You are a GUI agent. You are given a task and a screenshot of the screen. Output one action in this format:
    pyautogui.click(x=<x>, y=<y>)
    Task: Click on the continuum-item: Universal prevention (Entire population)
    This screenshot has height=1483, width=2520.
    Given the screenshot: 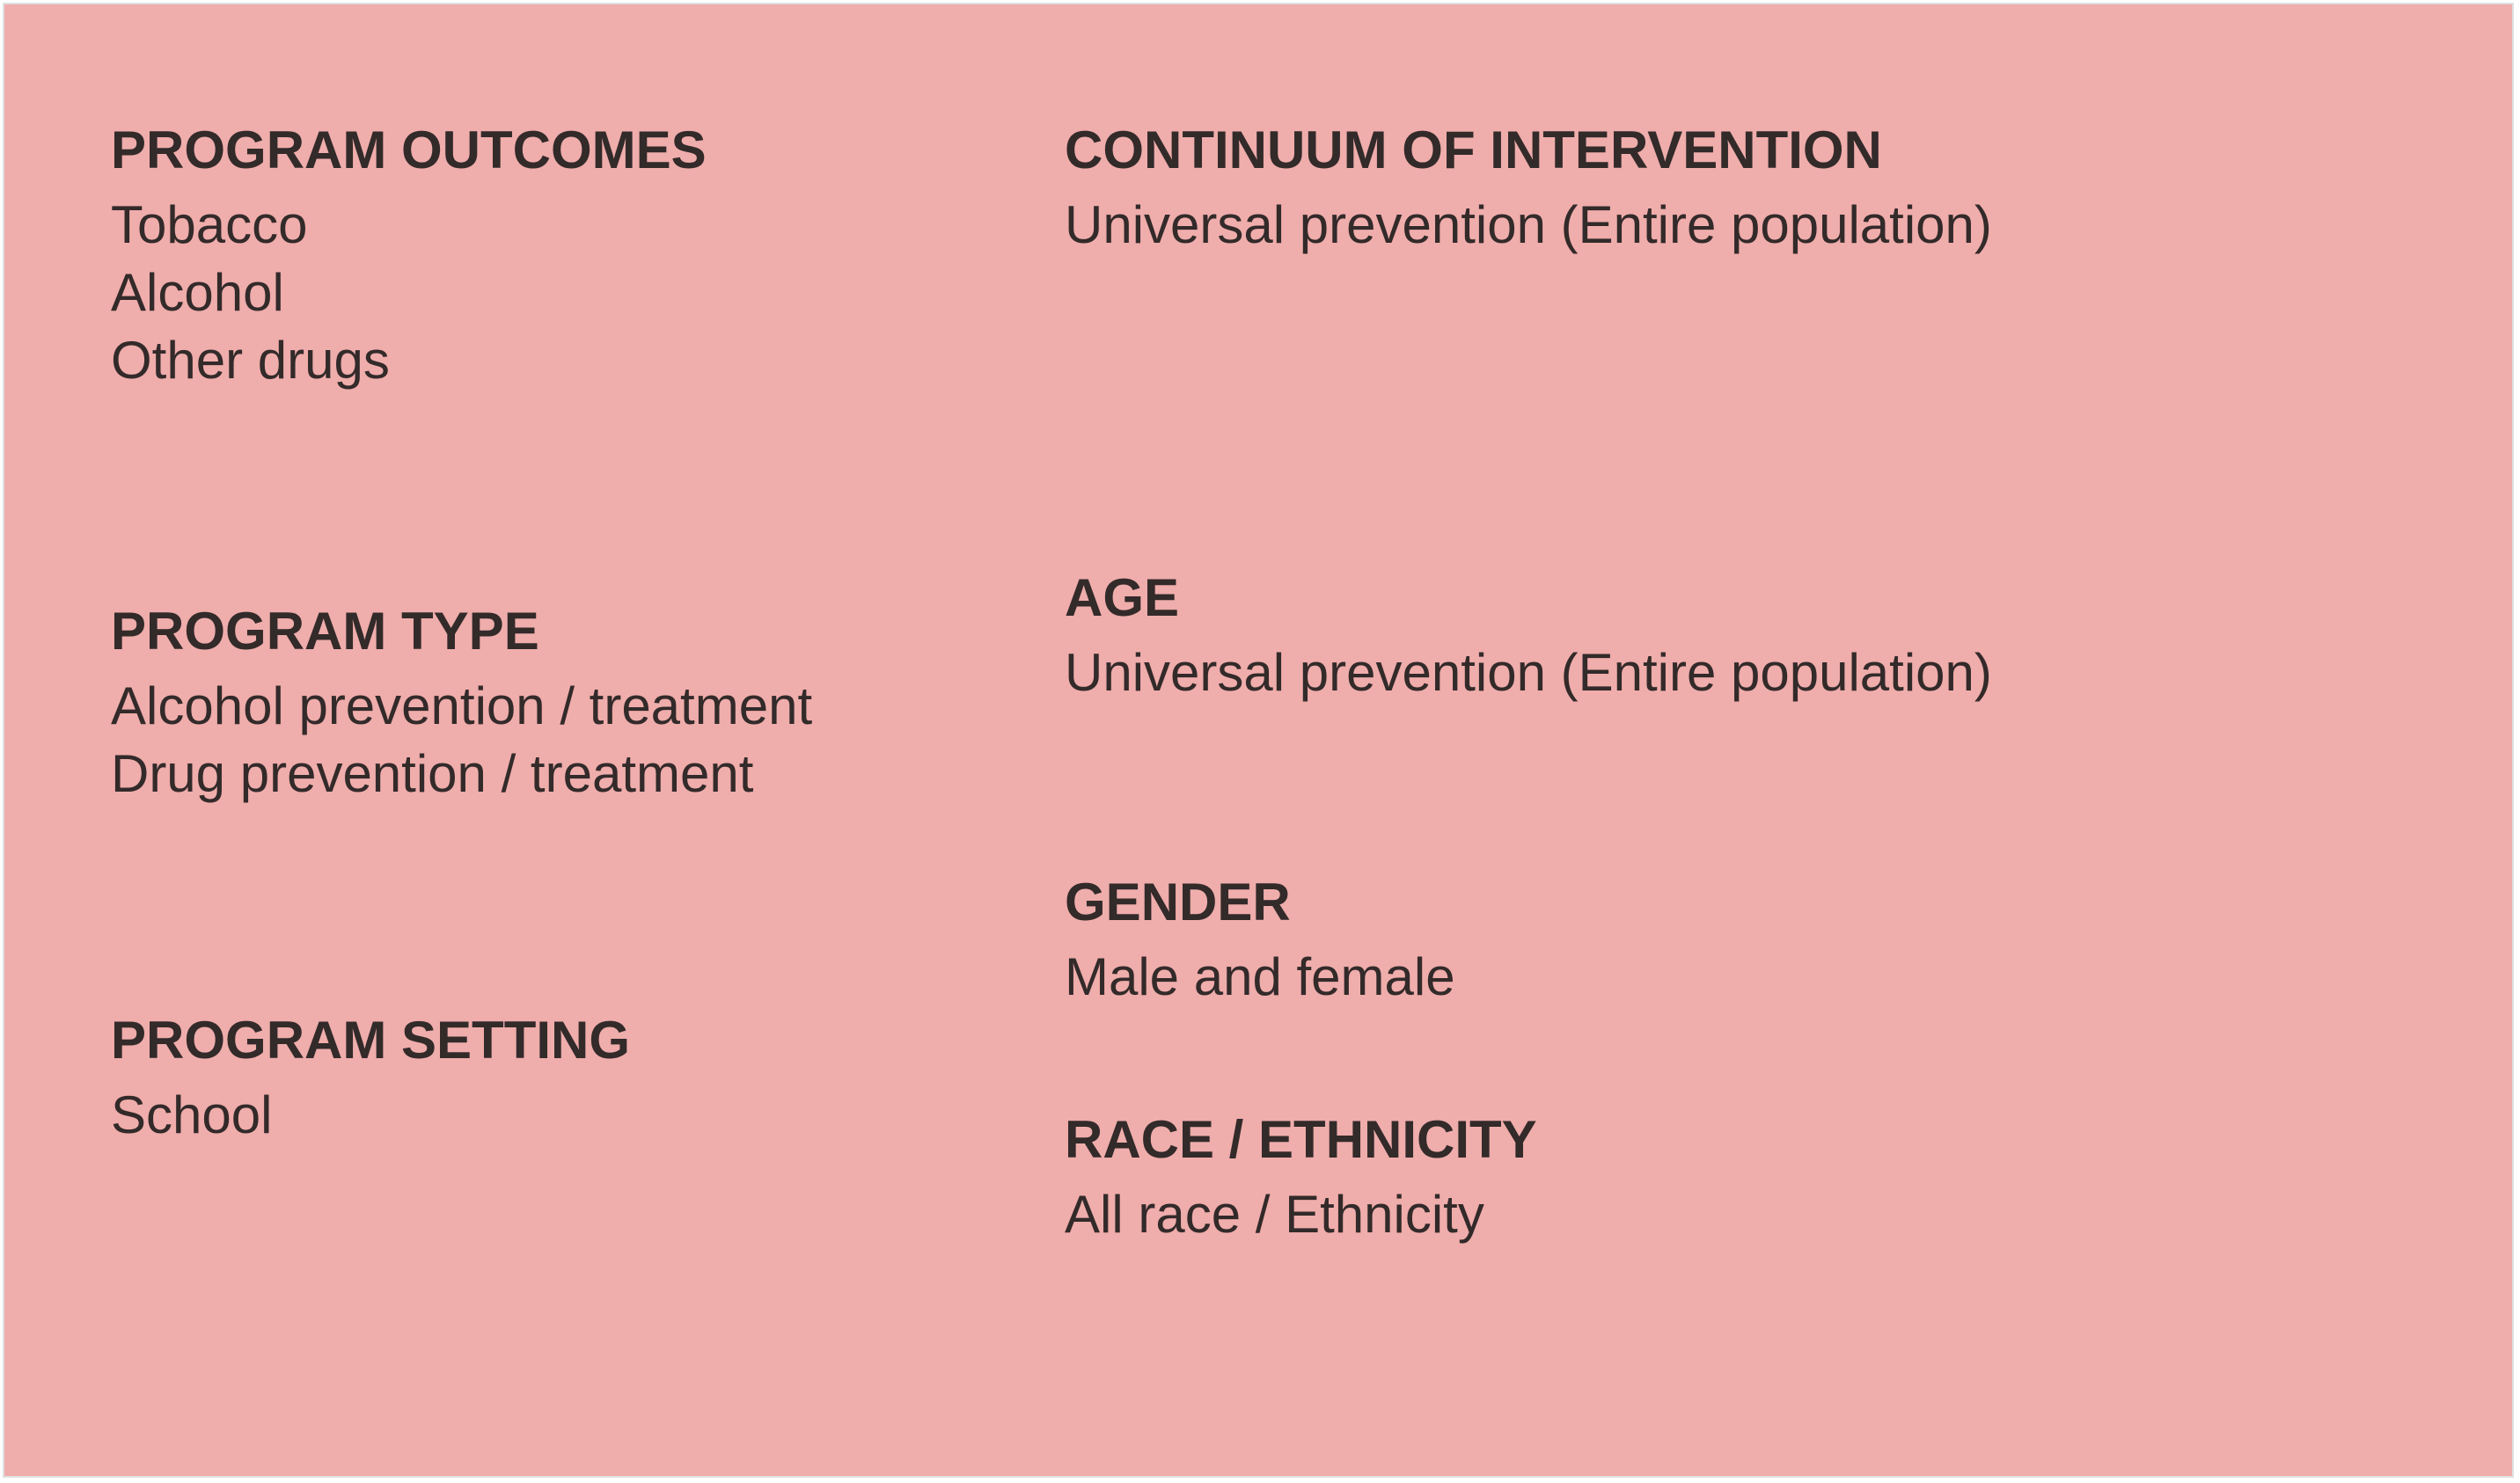 What is the action you would take?
    pyautogui.click(x=1528, y=224)
    